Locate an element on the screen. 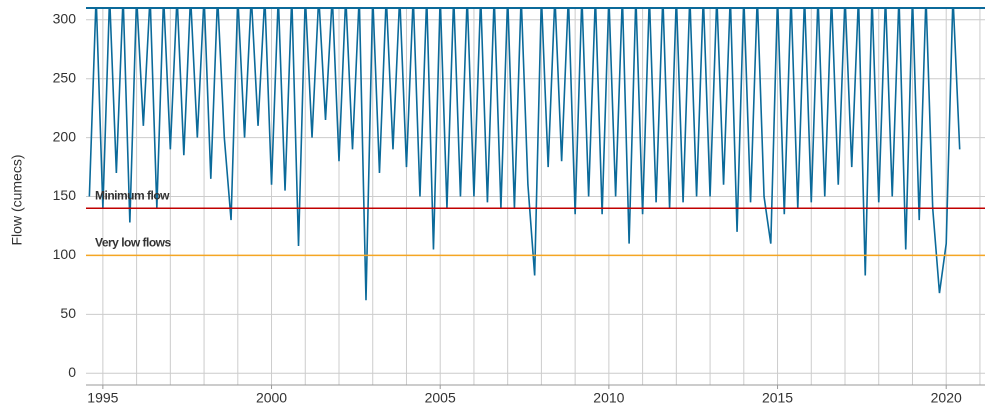  x-tick-label: 1995 is located at coordinates (102, 398).